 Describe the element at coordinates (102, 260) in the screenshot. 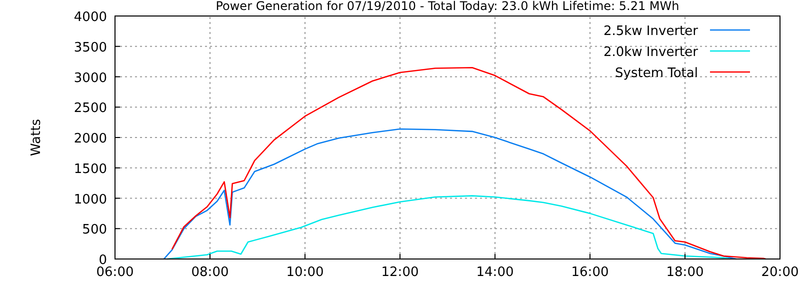

I see `y-tick-label: 0` at that location.